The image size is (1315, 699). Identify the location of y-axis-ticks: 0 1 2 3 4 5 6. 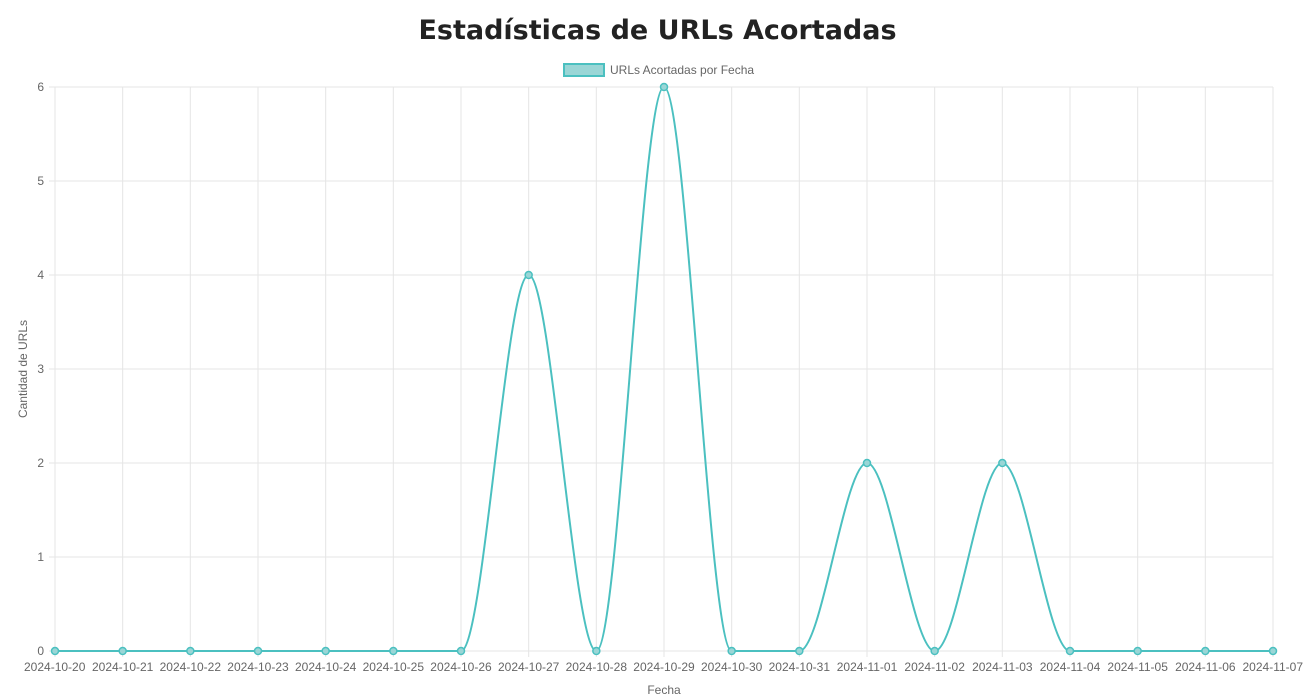
(40, 369).